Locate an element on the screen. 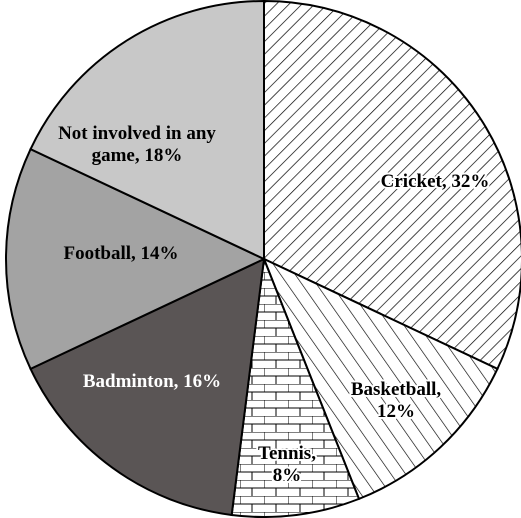 Image resolution: width=521 pixels, height=518 pixels. slice-label-line: Cricket, 32% is located at coordinates (435, 181).